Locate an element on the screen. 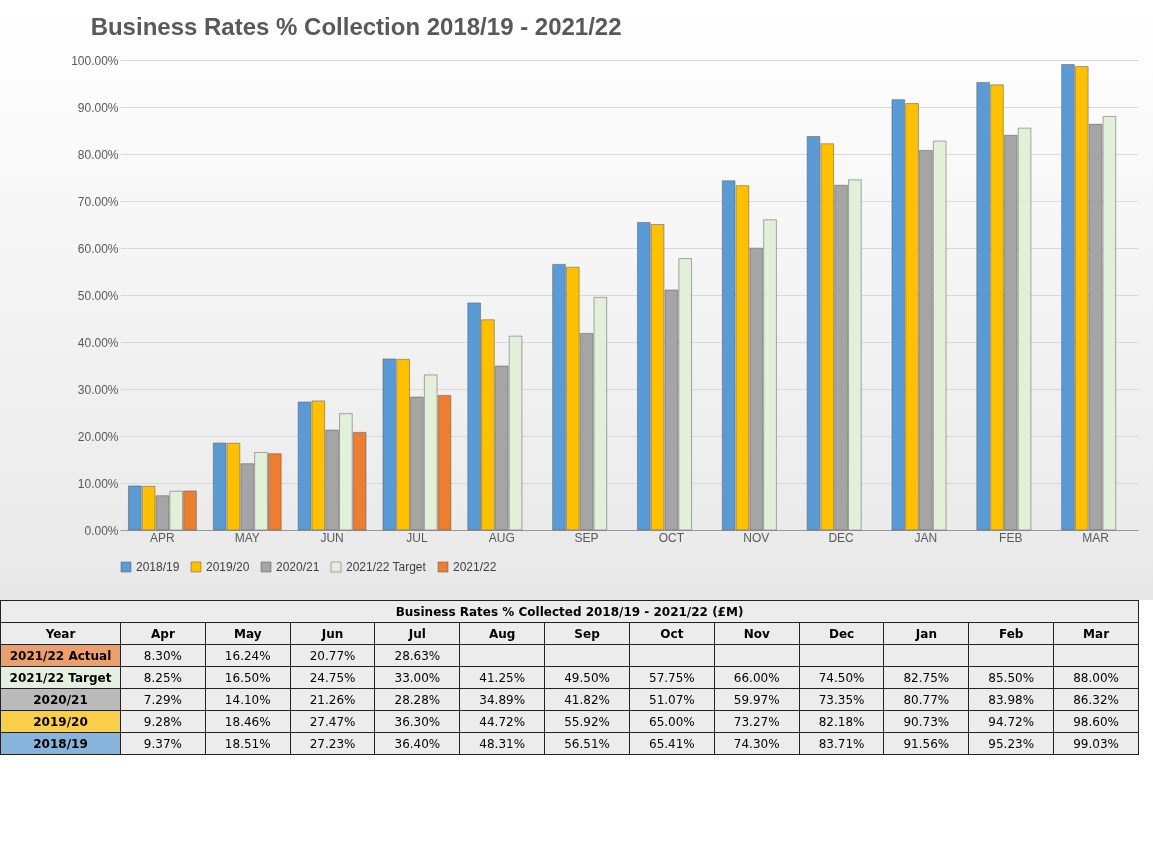 The image size is (1153, 850). data-label: 7.29% is located at coordinates (163, 699).